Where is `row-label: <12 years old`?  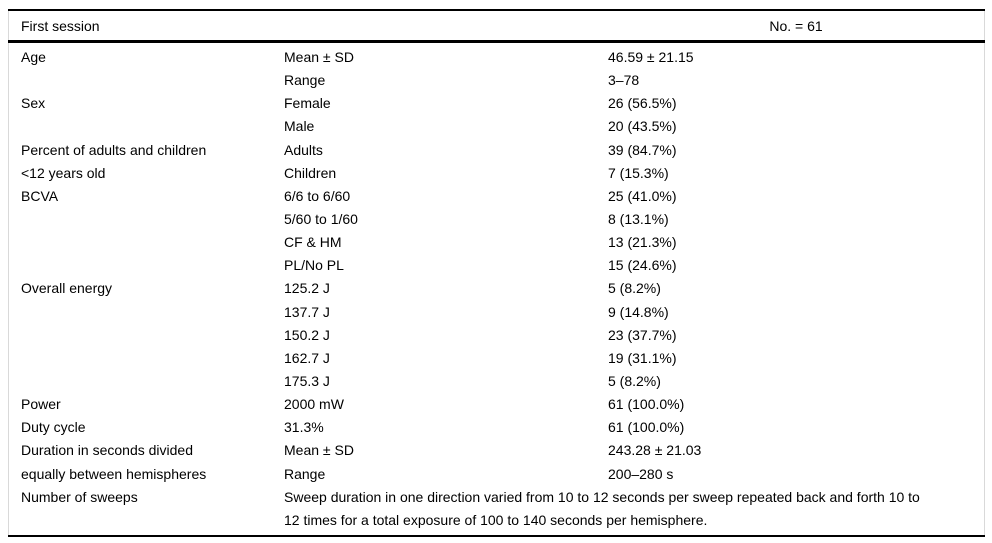
row-label: <12 years old is located at coordinates (63, 172).